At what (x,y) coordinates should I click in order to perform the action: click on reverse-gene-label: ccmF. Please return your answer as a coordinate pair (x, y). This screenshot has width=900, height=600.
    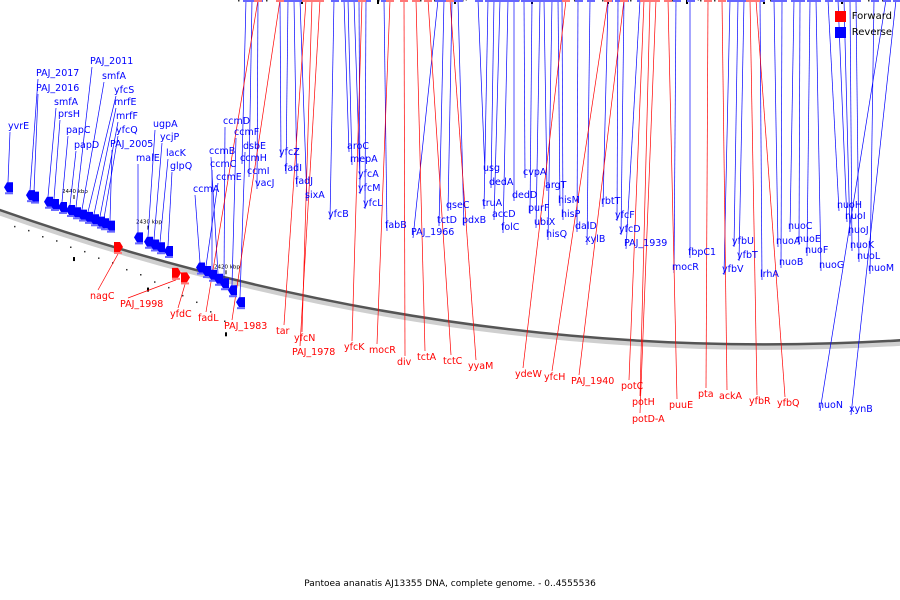
    Looking at the image, I should click on (246, 132).